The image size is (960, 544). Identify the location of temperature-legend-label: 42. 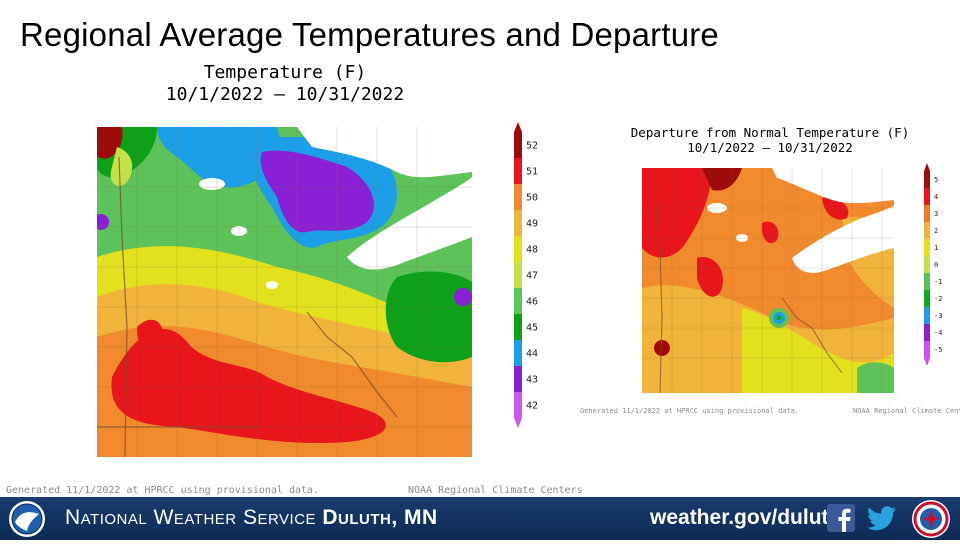
(532, 406).